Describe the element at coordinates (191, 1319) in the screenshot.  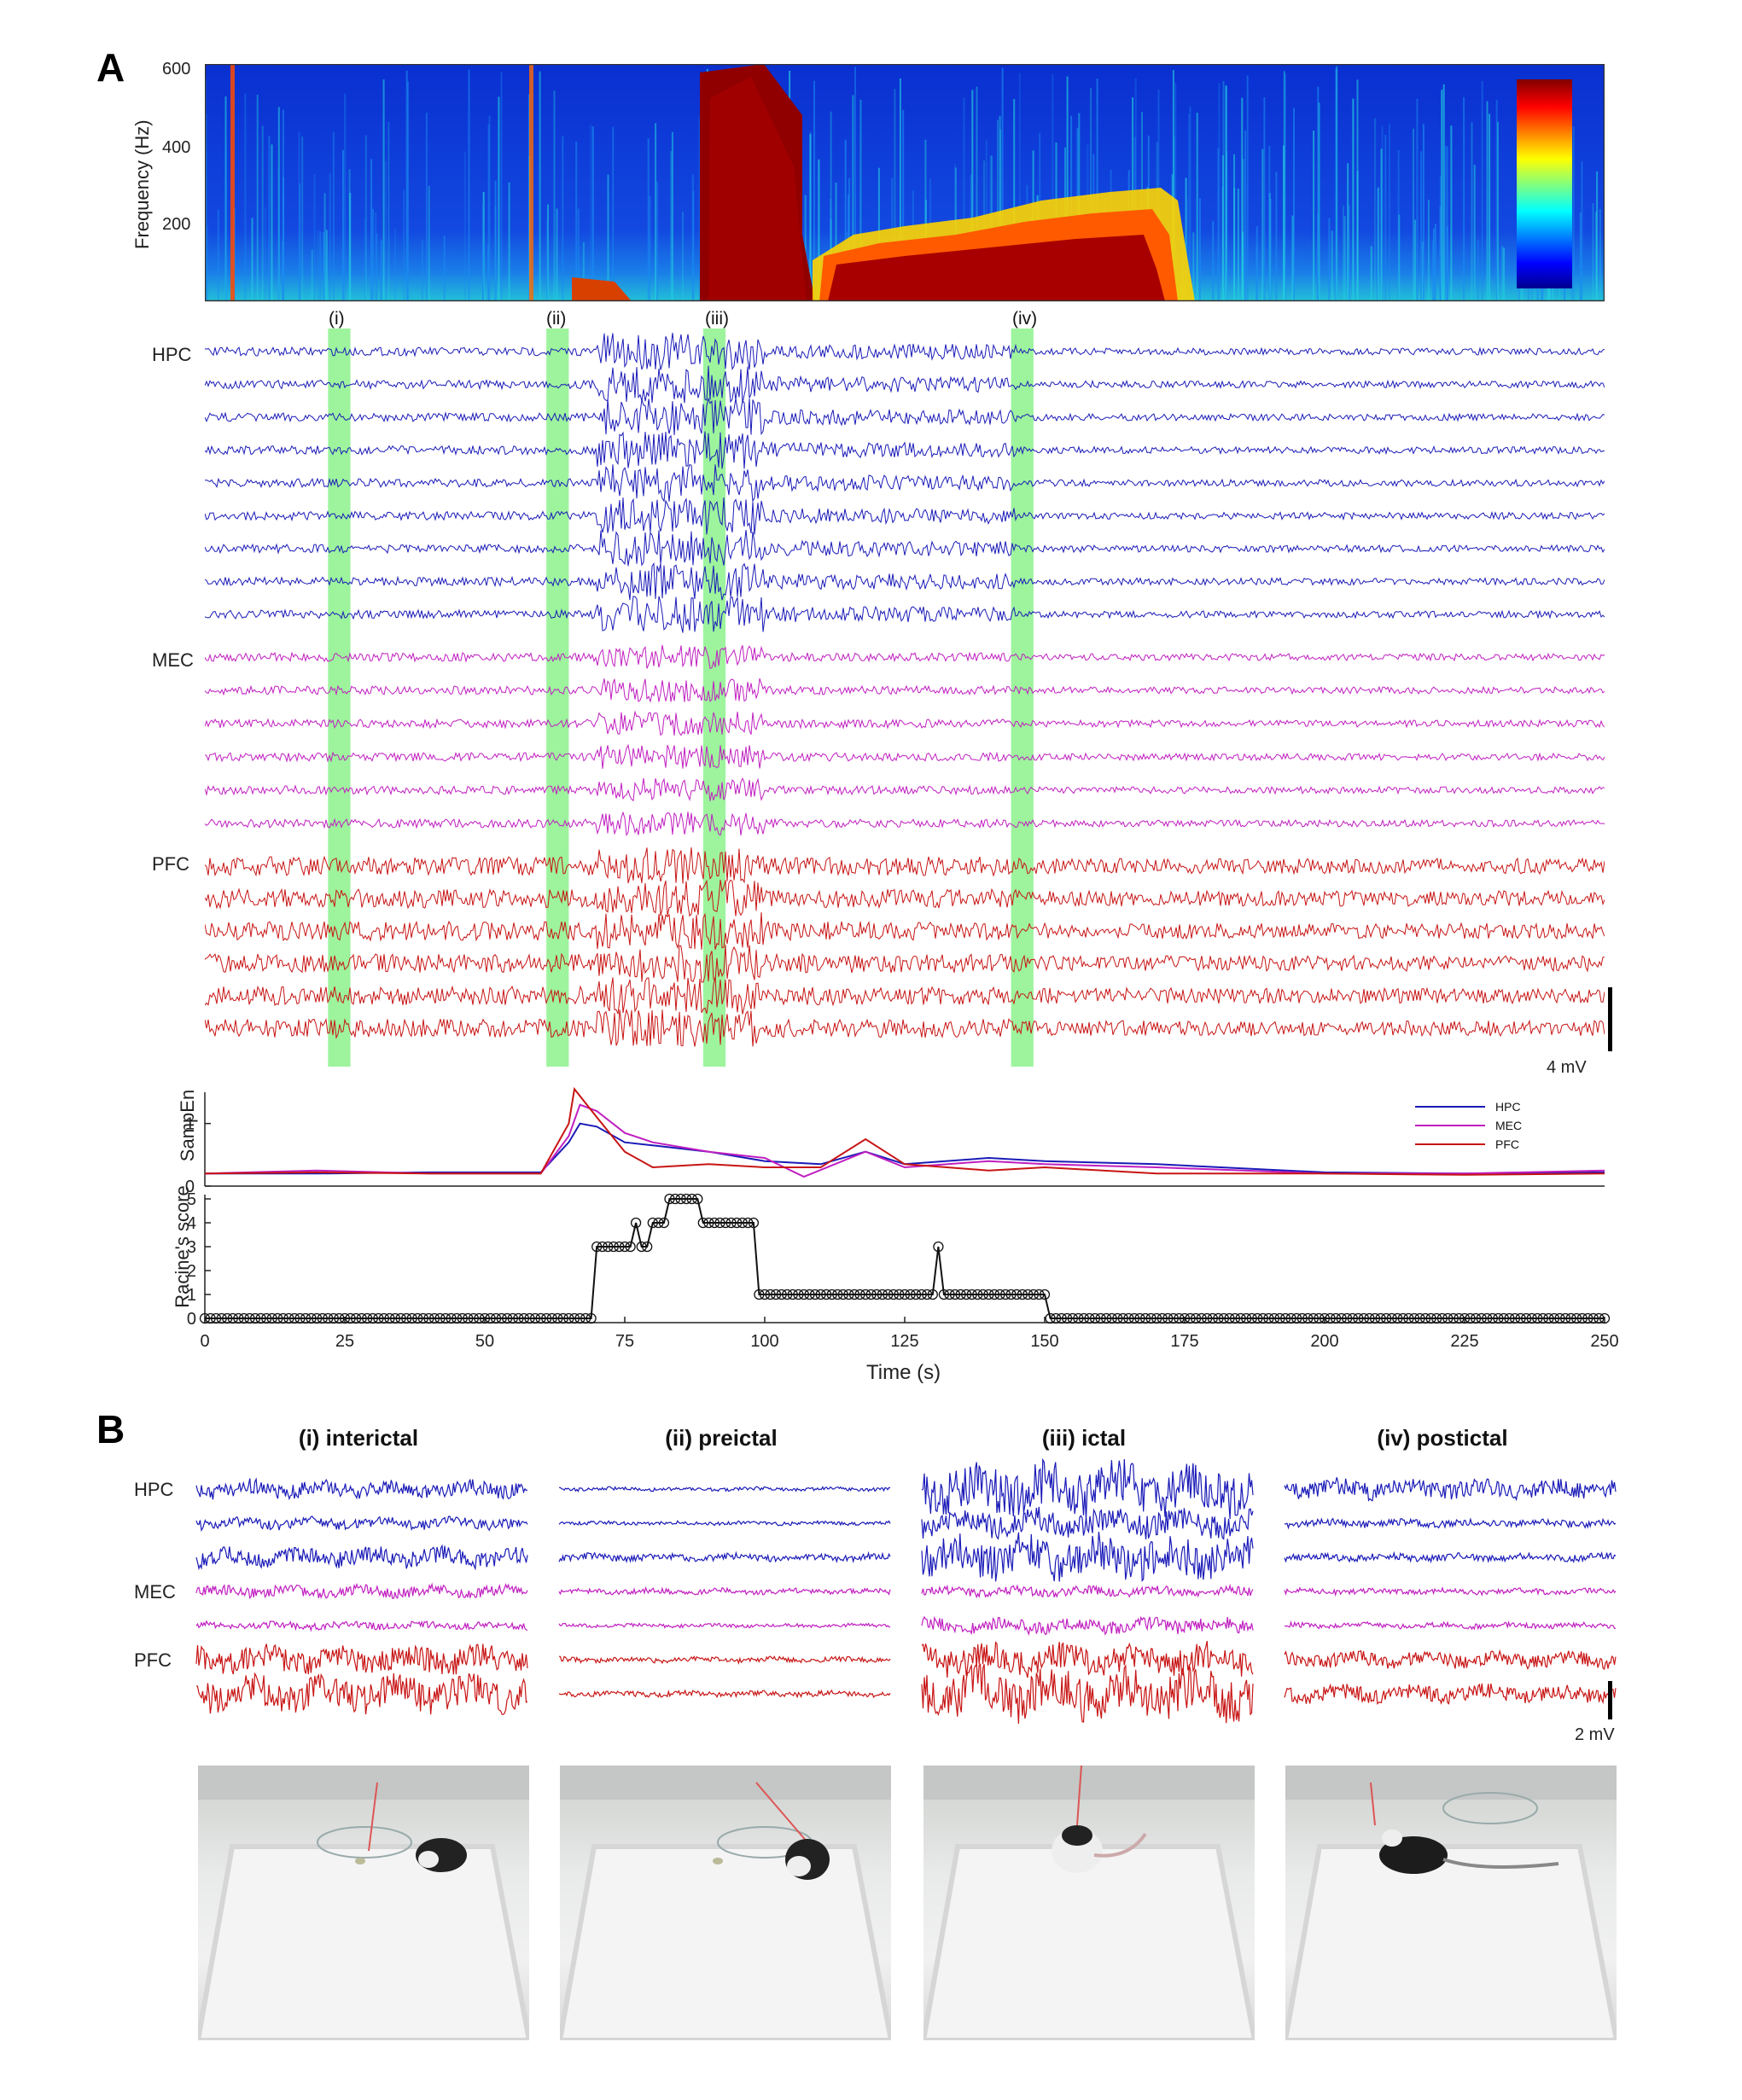
I see `racine-ytick: 0` at that location.